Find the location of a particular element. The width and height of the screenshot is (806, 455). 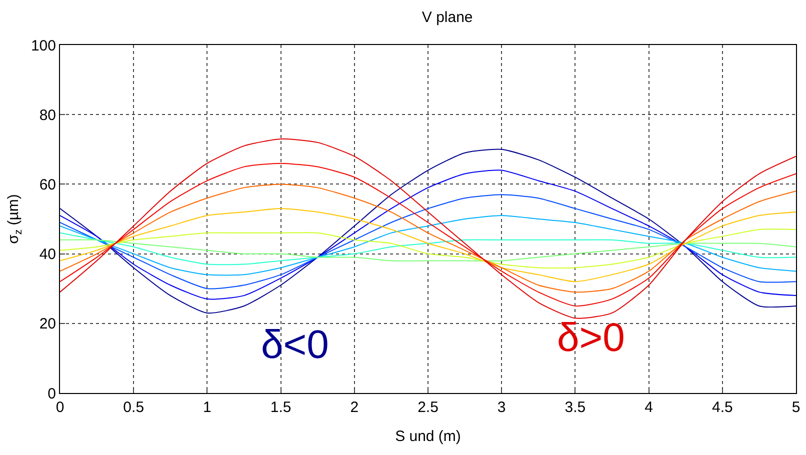

y-tick-label: 0 is located at coordinates (52, 393).